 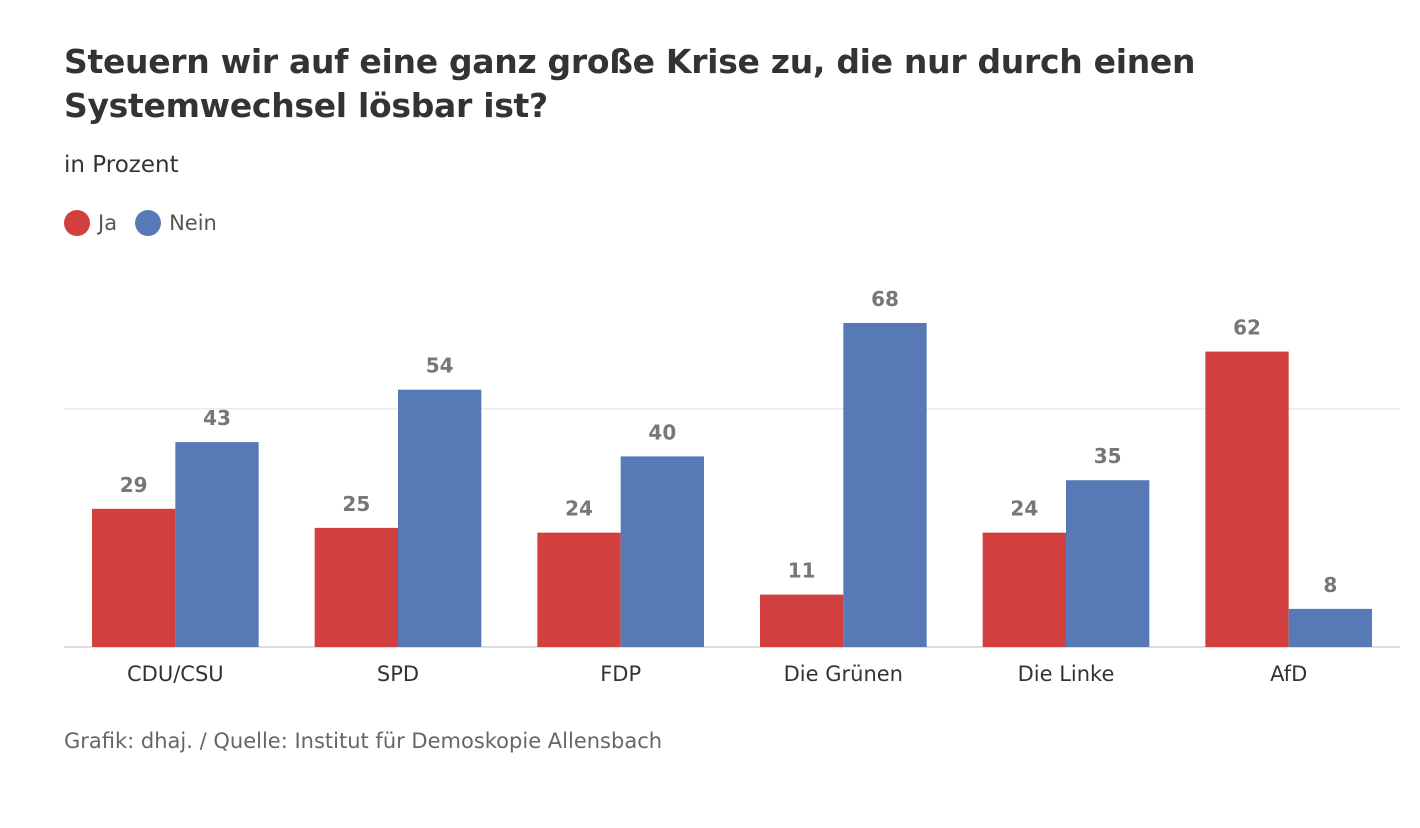 I want to click on data-label: 68, so click(x=885, y=299).